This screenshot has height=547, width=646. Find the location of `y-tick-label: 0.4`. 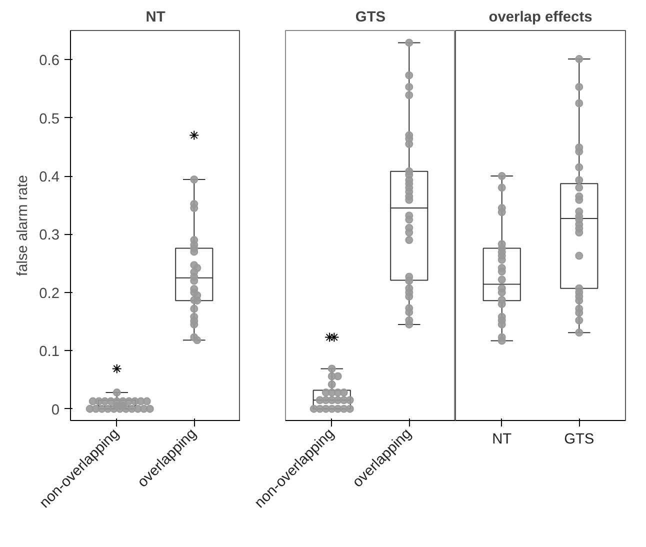

y-tick-label: 0.4 is located at coordinates (49, 178).